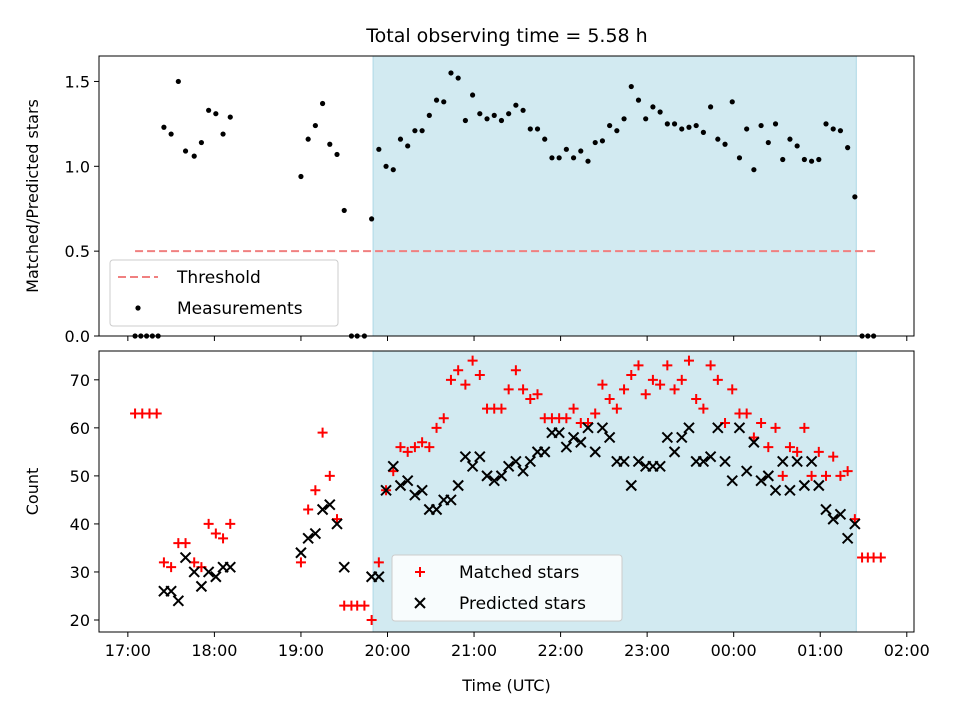 This screenshot has height=720, width=960. What do you see at coordinates (80, 572) in the screenshot?
I see `y-tick-label: 30` at bounding box center [80, 572].